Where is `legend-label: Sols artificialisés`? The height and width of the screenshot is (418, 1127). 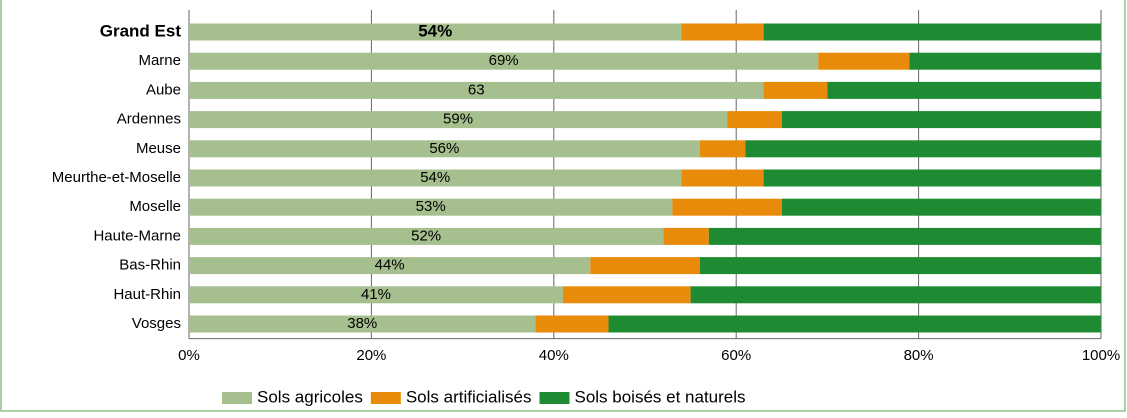 legend-label: Sols artificialisés is located at coordinates (469, 396).